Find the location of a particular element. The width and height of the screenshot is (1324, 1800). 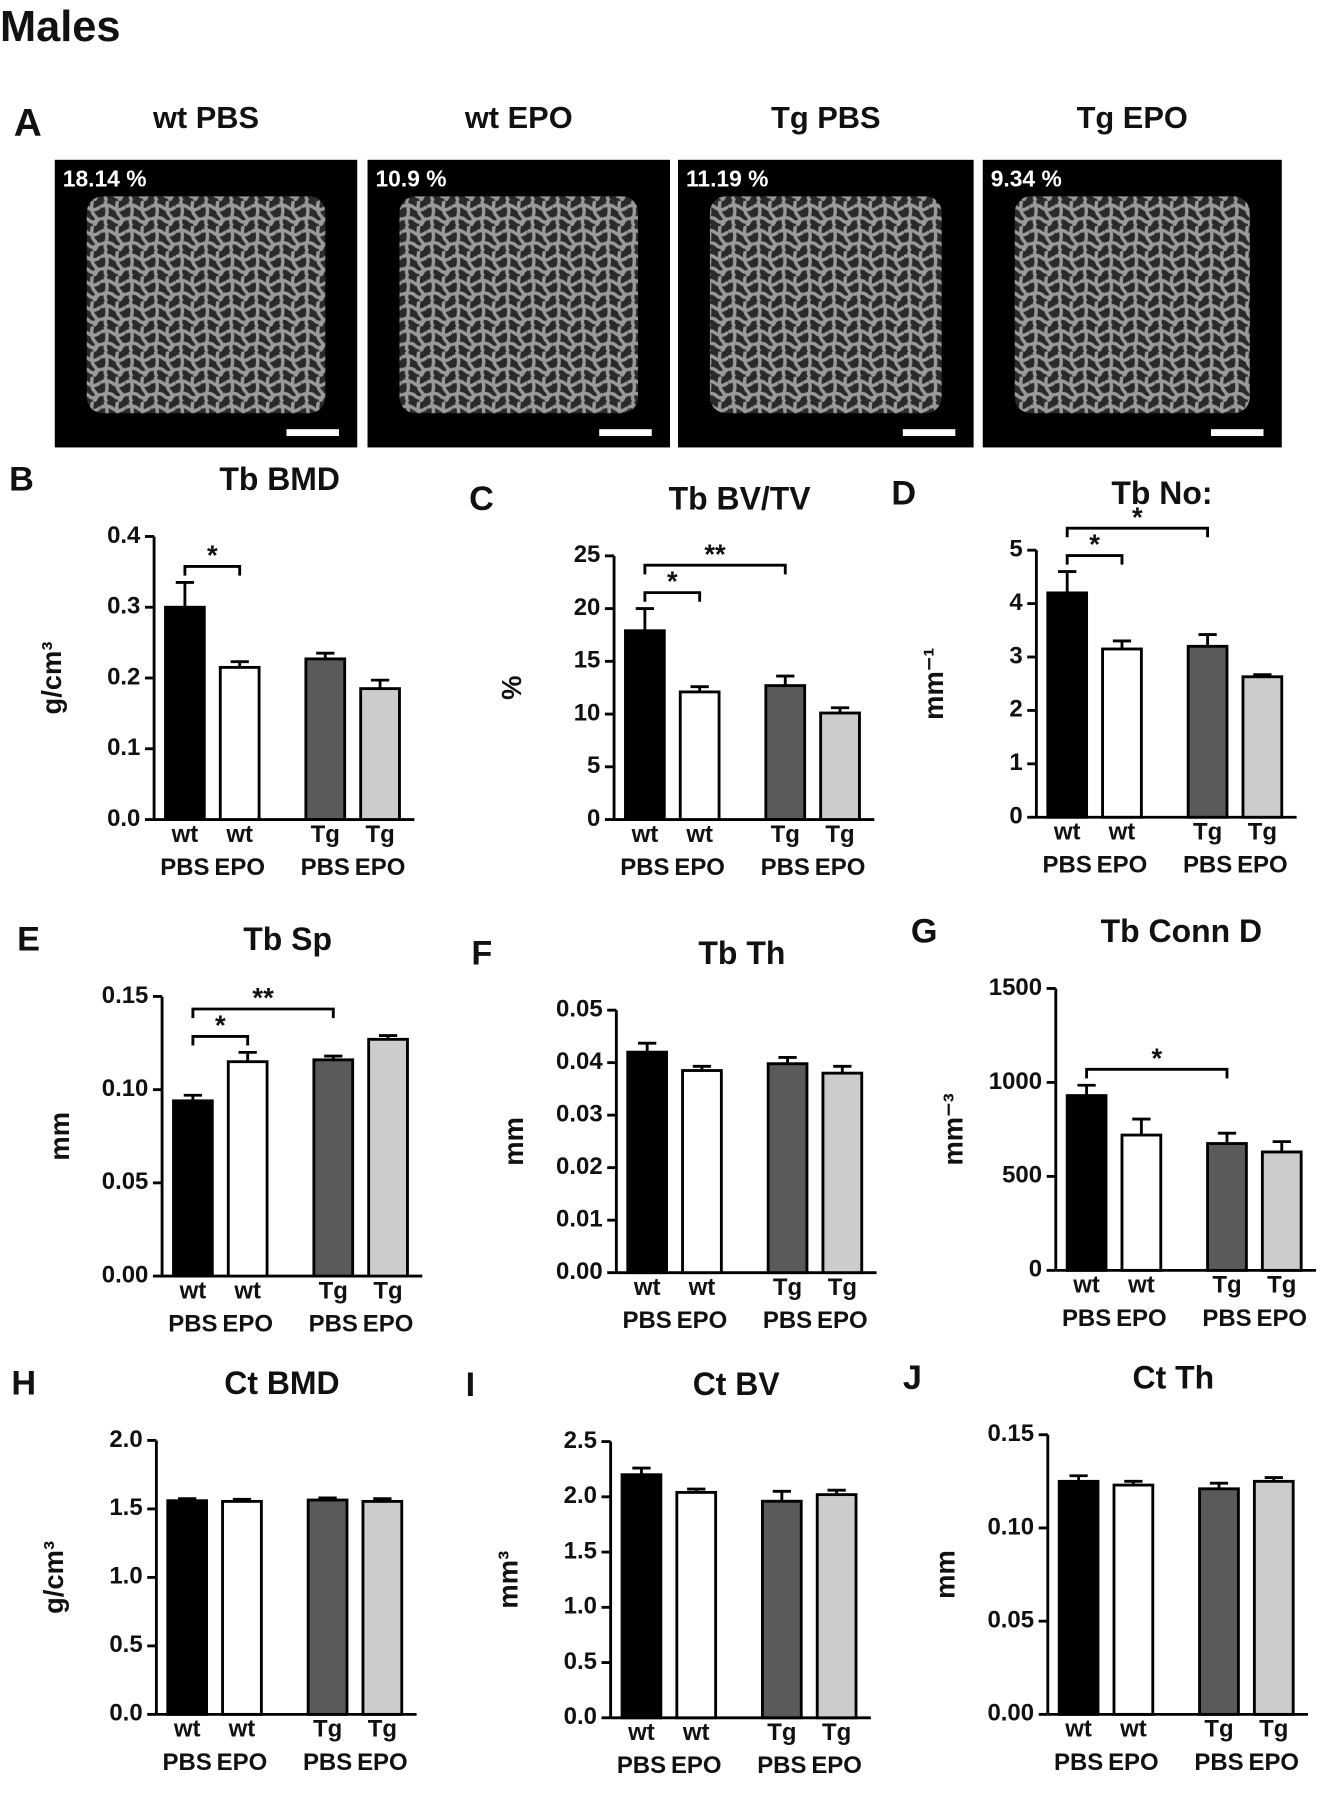

y-tick-label: 0.4 is located at coordinates (124, 535).